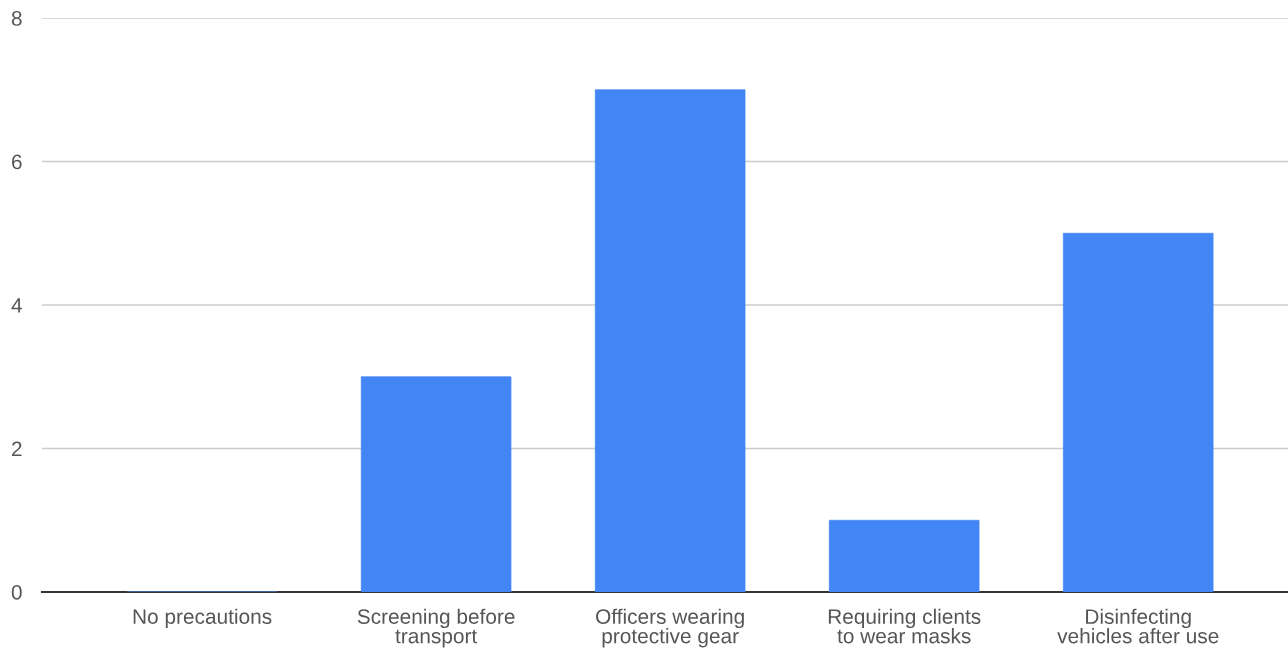 The width and height of the screenshot is (1288, 663). Describe the element at coordinates (17, 449) in the screenshot. I see `y-tick-label: 2` at that location.